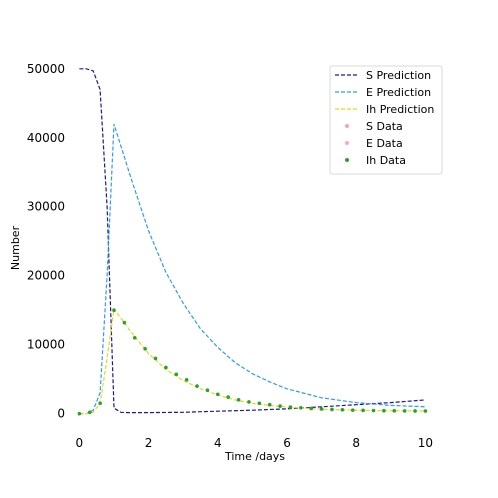  What do you see at coordinates (384, 126) in the screenshot?
I see `legend-label: S Data` at bounding box center [384, 126].